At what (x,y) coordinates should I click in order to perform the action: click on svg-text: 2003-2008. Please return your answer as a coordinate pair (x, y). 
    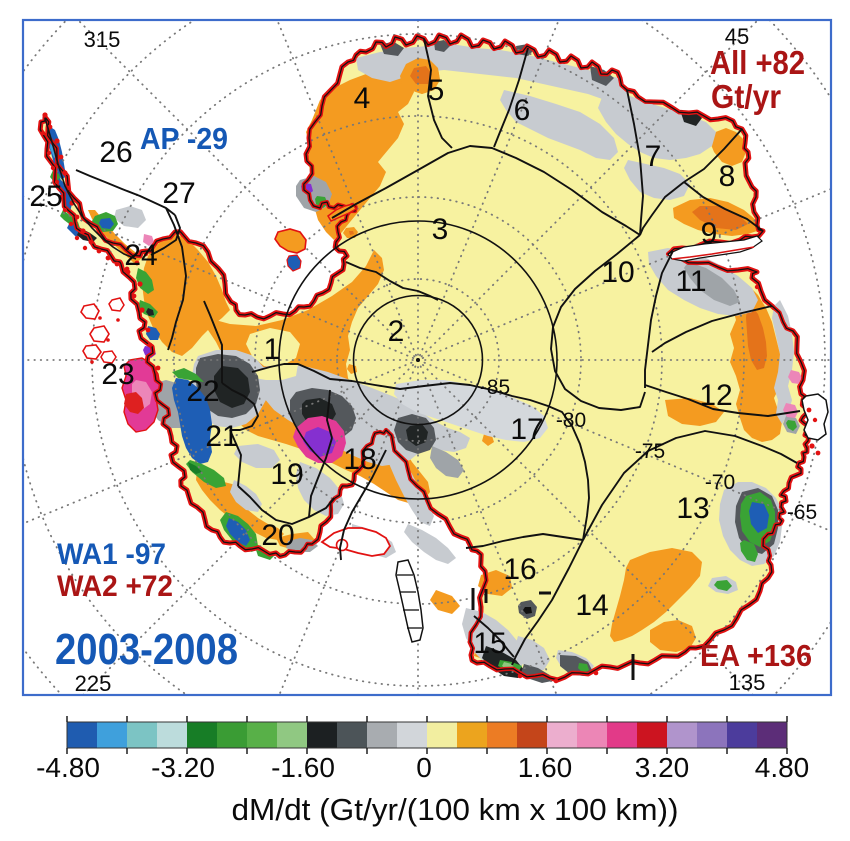
    Looking at the image, I should click on (146, 649).